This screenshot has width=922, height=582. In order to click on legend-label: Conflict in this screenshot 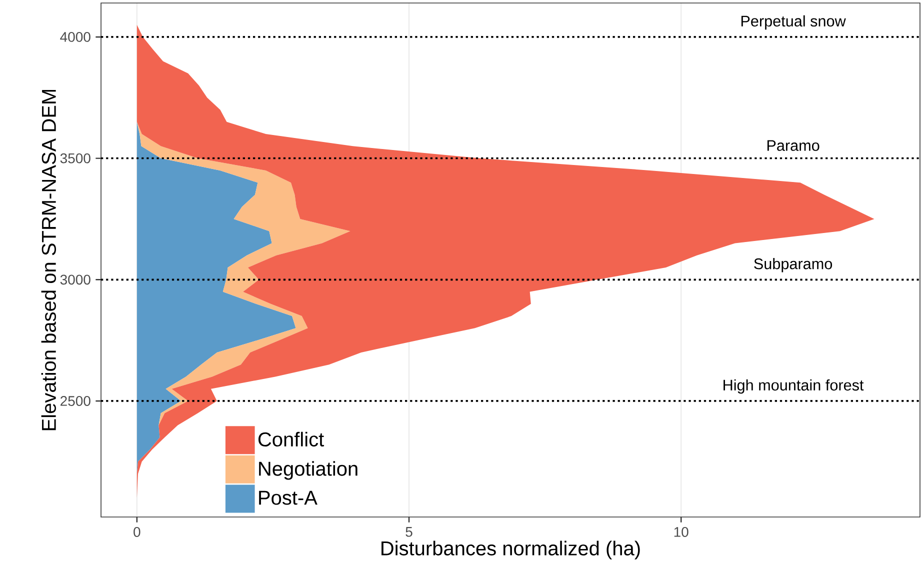, I will do `click(291, 439)`.